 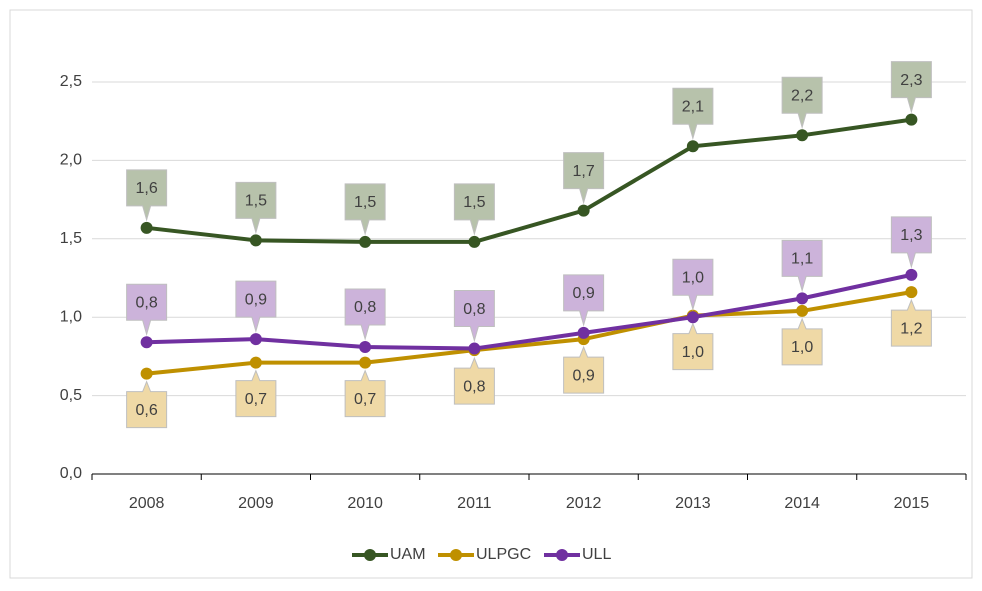 What do you see at coordinates (912, 503) in the screenshot?
I see `x-tick-label: 2015` at bounding box center [912, 503].